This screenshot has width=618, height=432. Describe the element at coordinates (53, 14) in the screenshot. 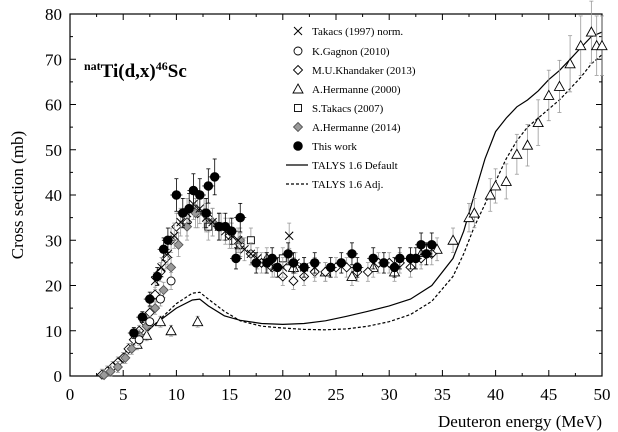

I see `y-tick-label: 80` at that location.